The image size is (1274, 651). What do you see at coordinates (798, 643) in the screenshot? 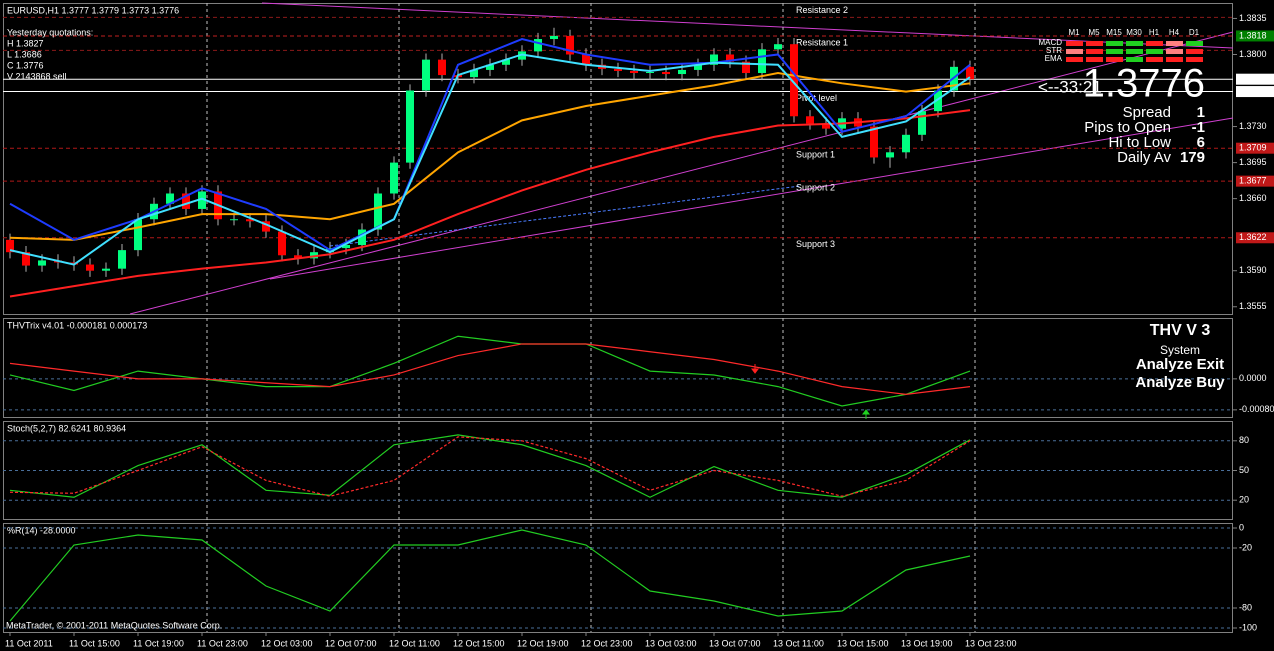
I see `x-tick-label: 13 Oct 11:00` at bounding box center [798, 643].